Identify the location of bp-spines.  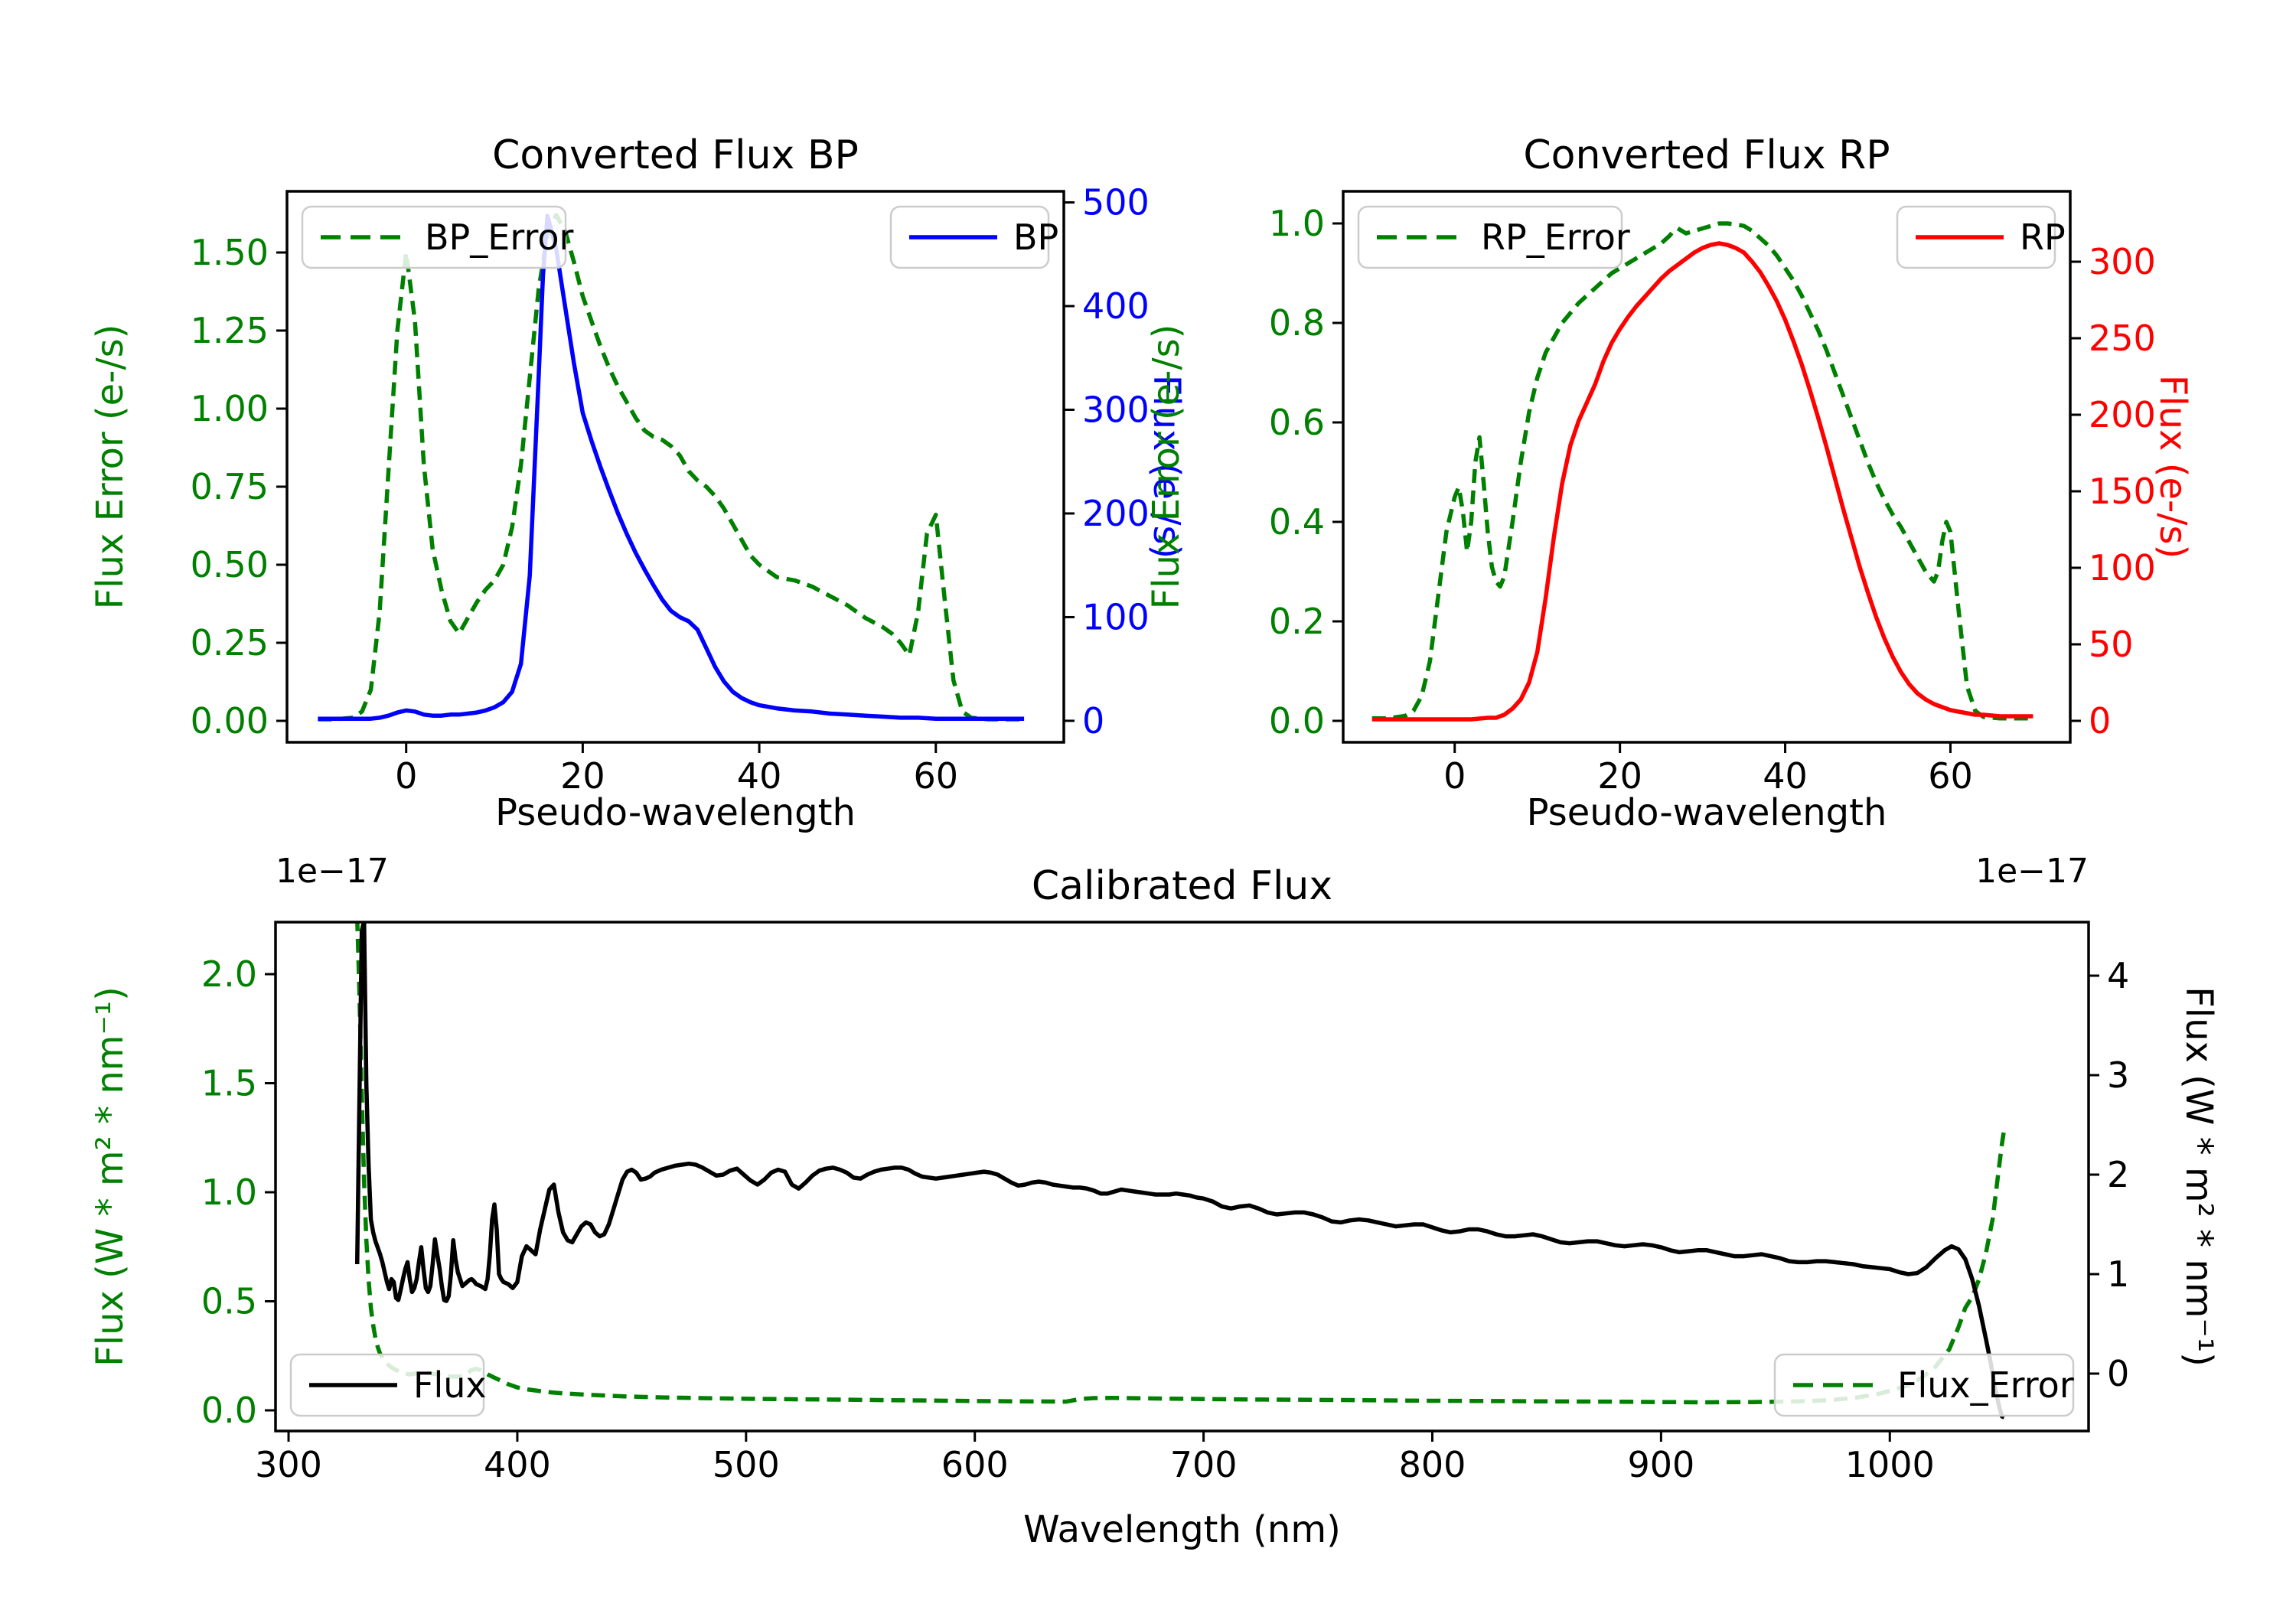
(675, 467).